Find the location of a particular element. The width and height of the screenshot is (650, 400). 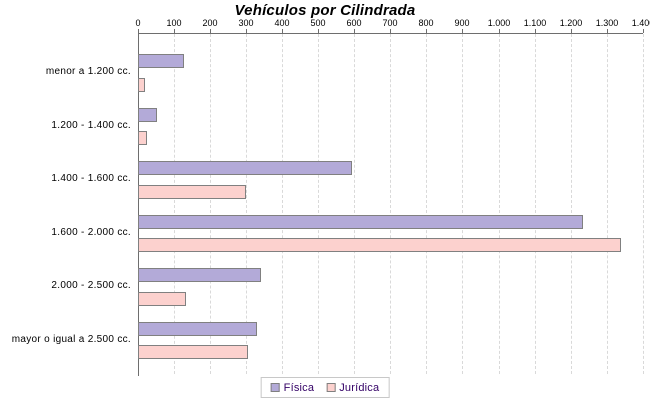

category-label: 2.000 - 2.500 cc. is located at coordinates (91, 285).